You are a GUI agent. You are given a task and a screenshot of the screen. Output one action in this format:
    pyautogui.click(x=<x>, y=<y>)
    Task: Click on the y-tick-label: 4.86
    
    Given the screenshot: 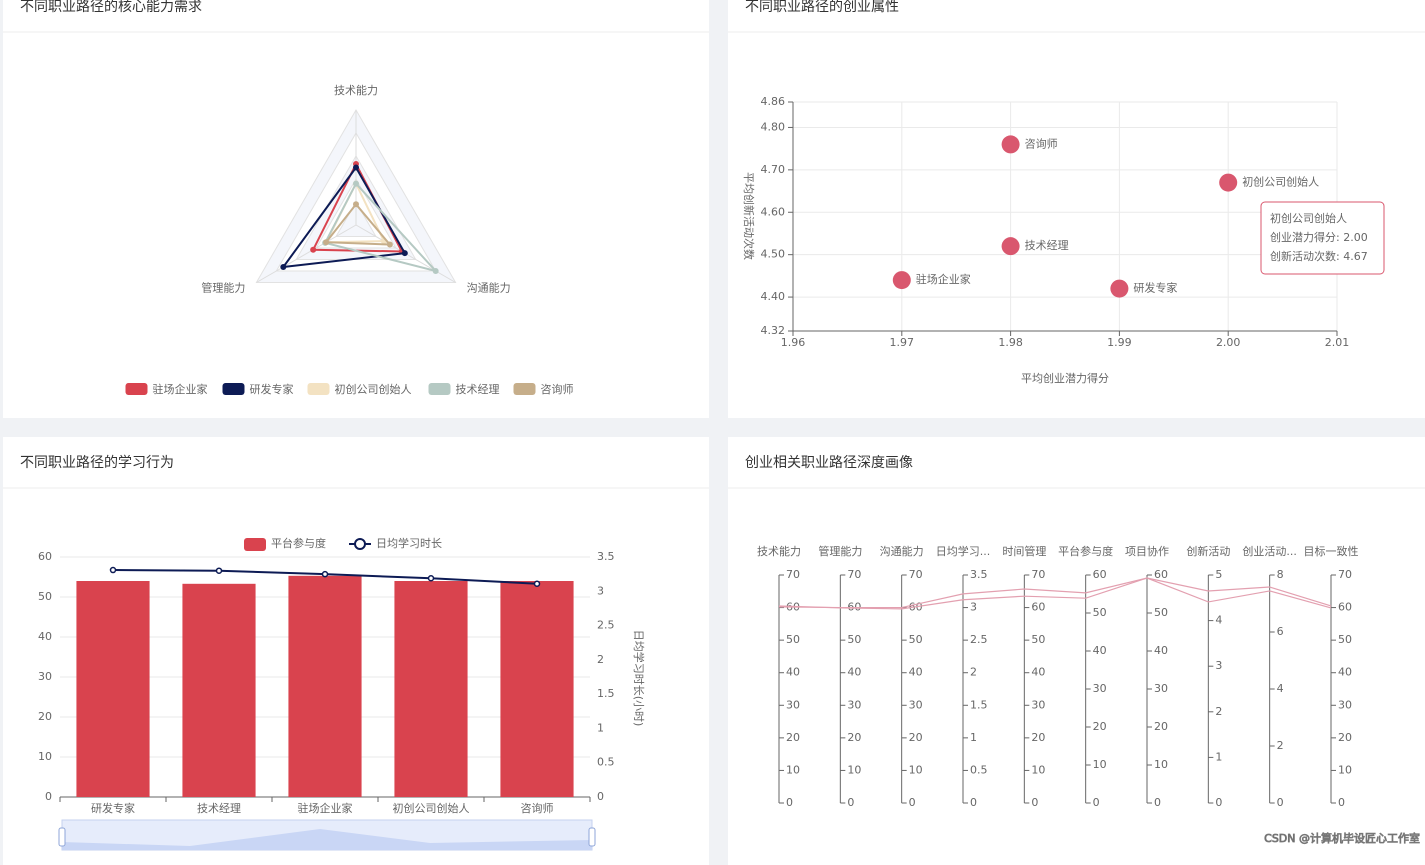 What is the action you would take?
    pyautogui.click(x=773, y=101)
    